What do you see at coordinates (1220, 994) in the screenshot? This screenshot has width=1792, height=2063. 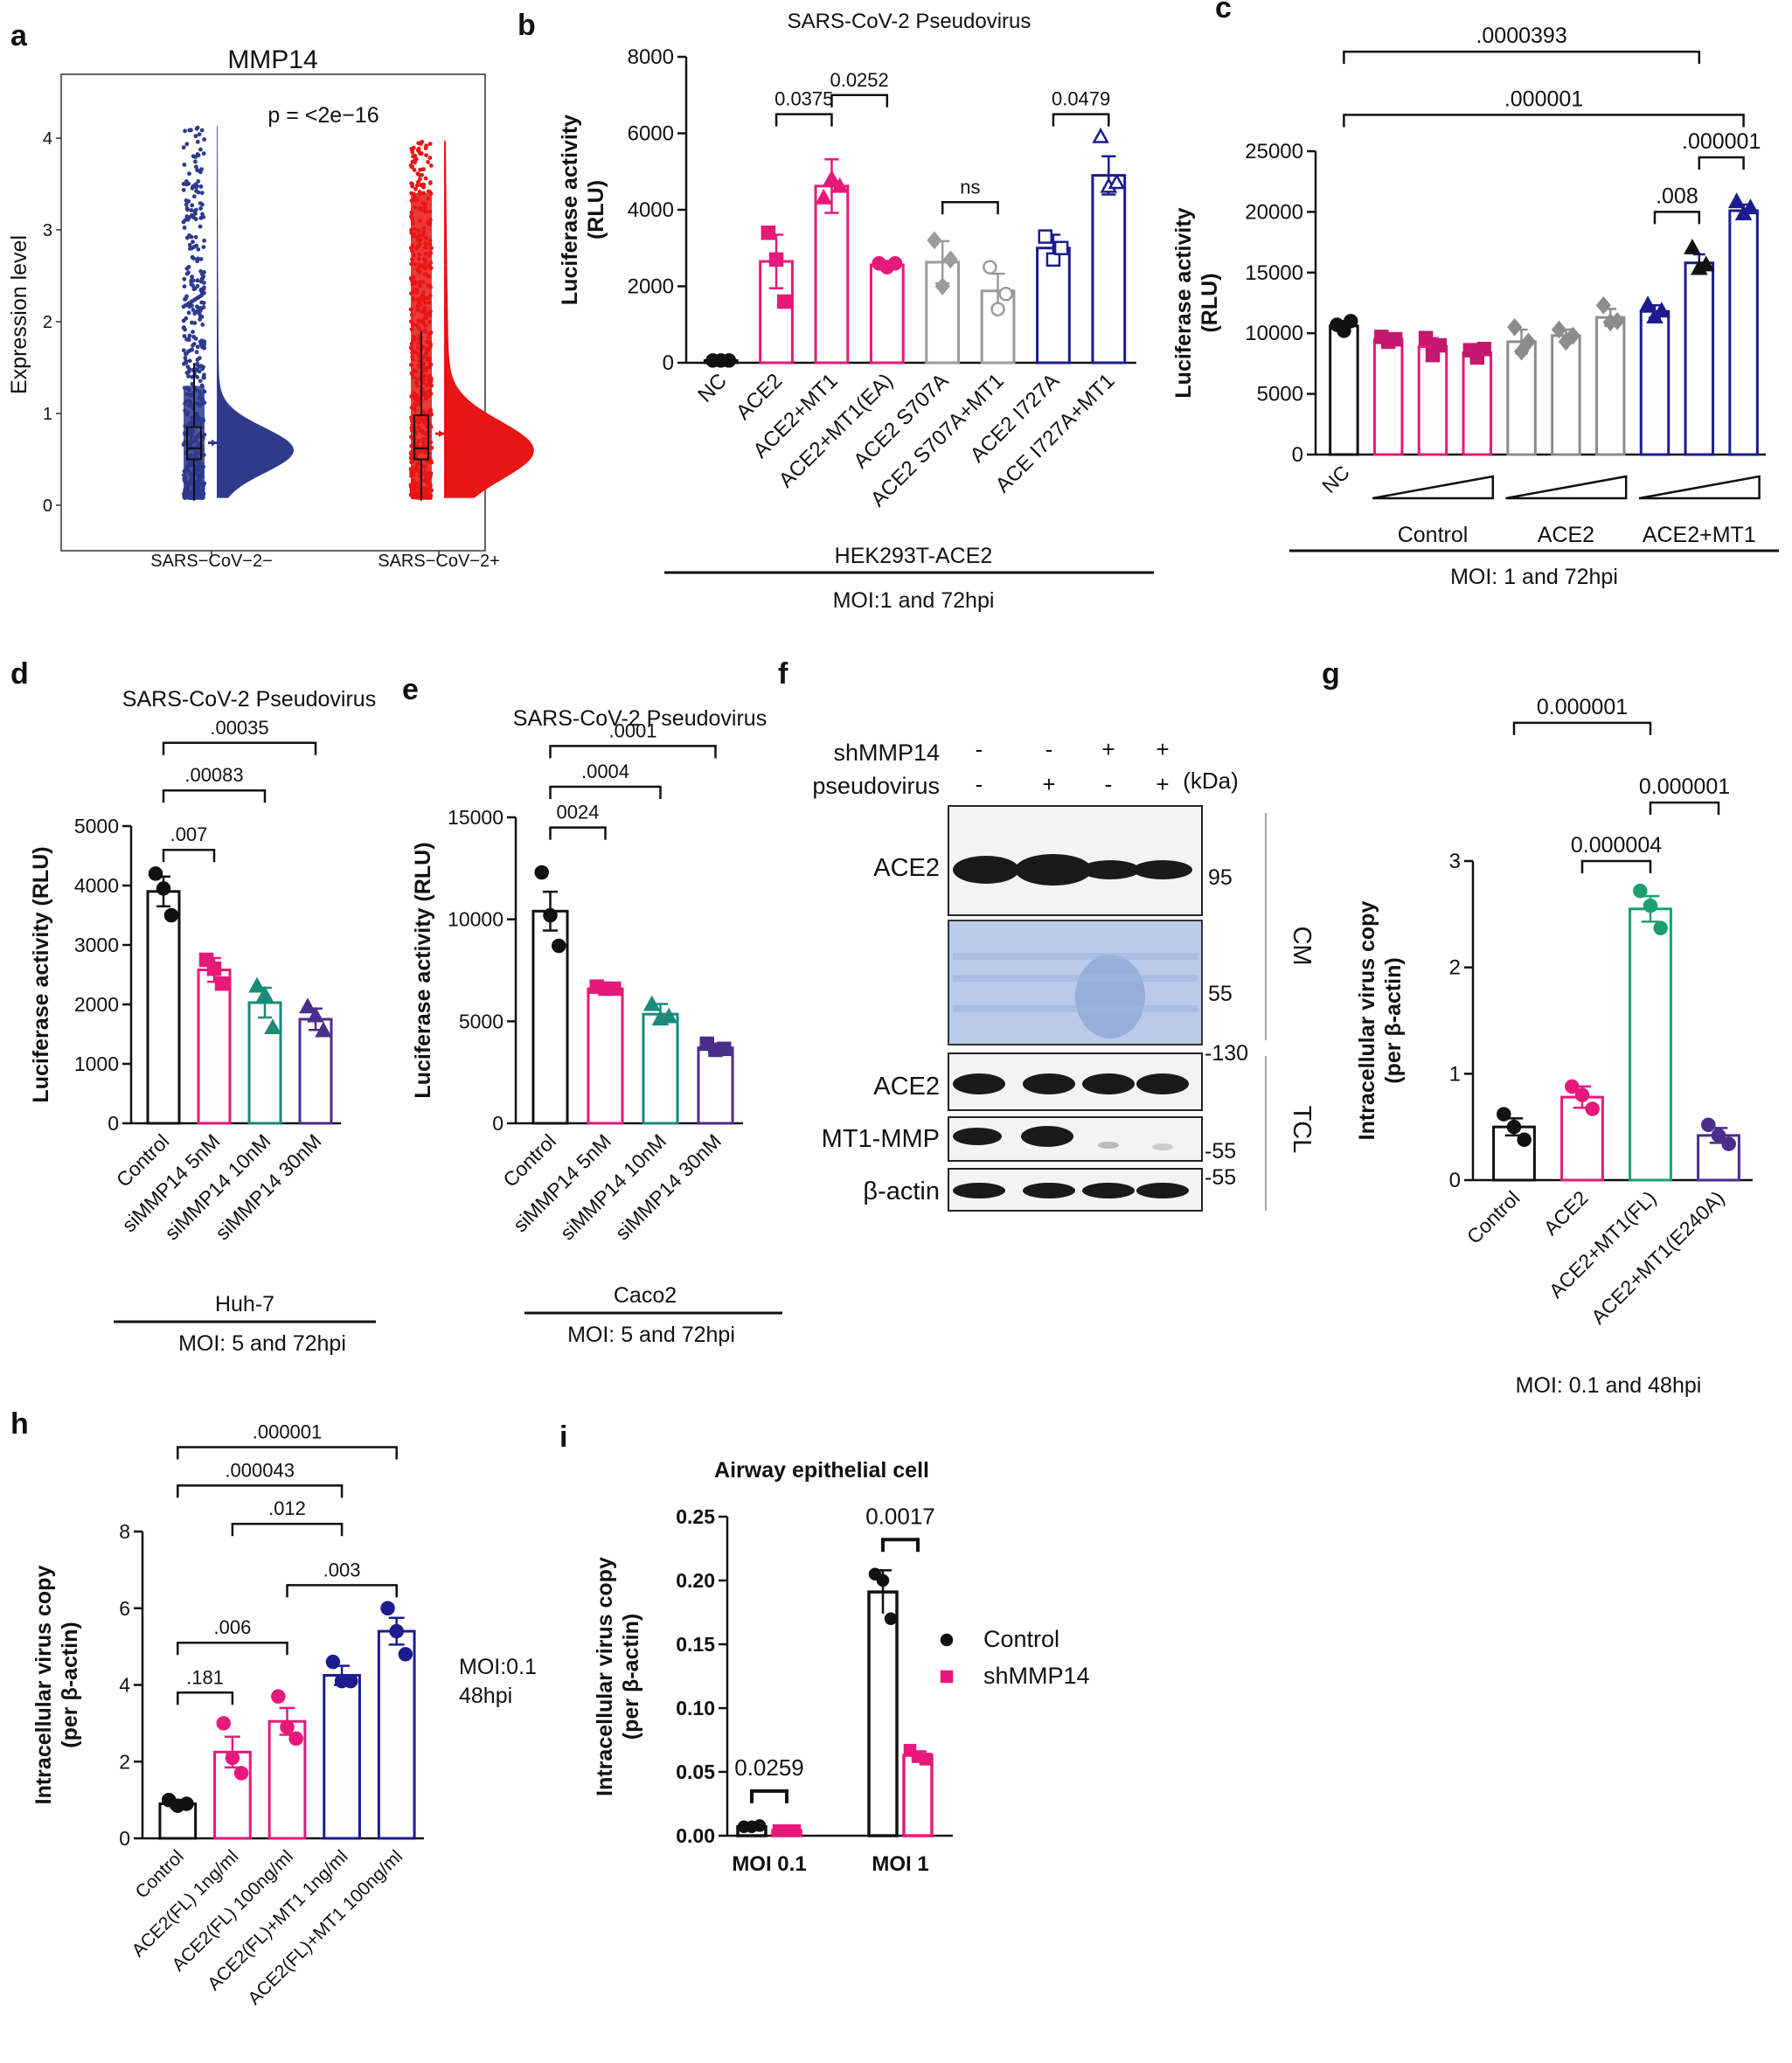 I see `mw-marker: 55` at bounding box center [1220, 994].